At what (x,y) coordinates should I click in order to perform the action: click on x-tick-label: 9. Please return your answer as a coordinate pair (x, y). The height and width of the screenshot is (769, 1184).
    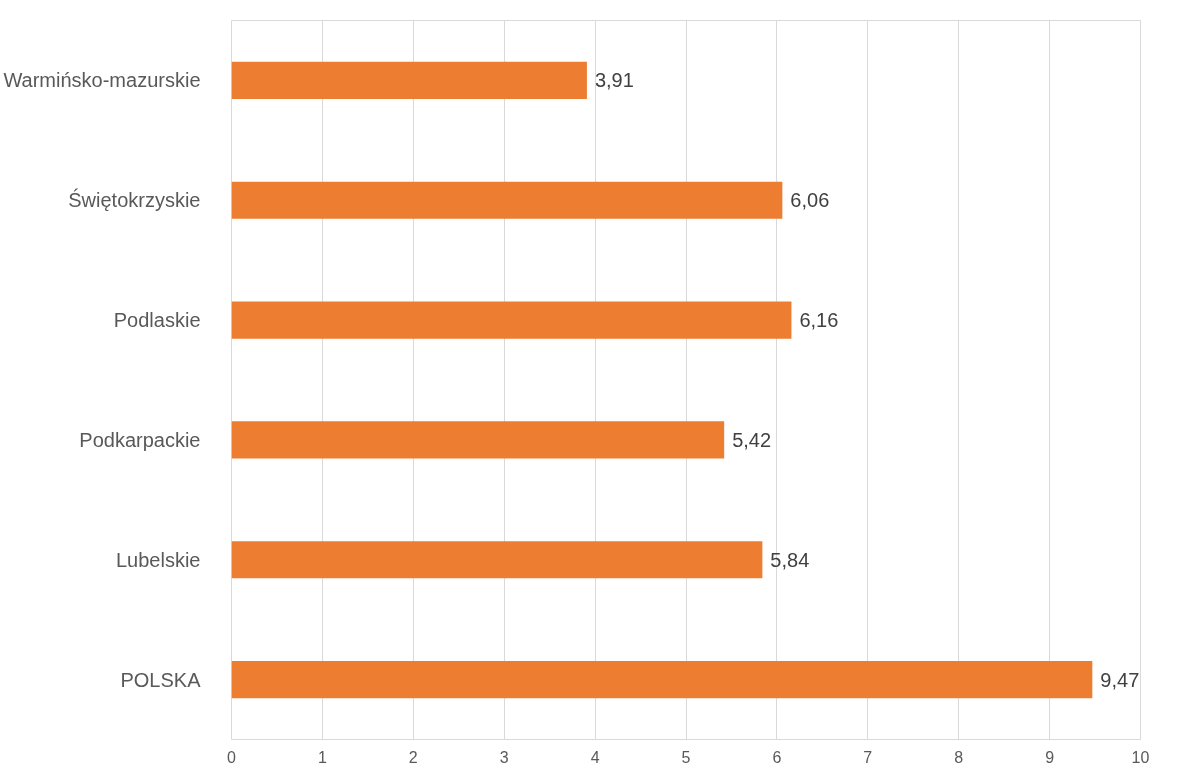
    Looking at the image, I should click on (1050, 757).